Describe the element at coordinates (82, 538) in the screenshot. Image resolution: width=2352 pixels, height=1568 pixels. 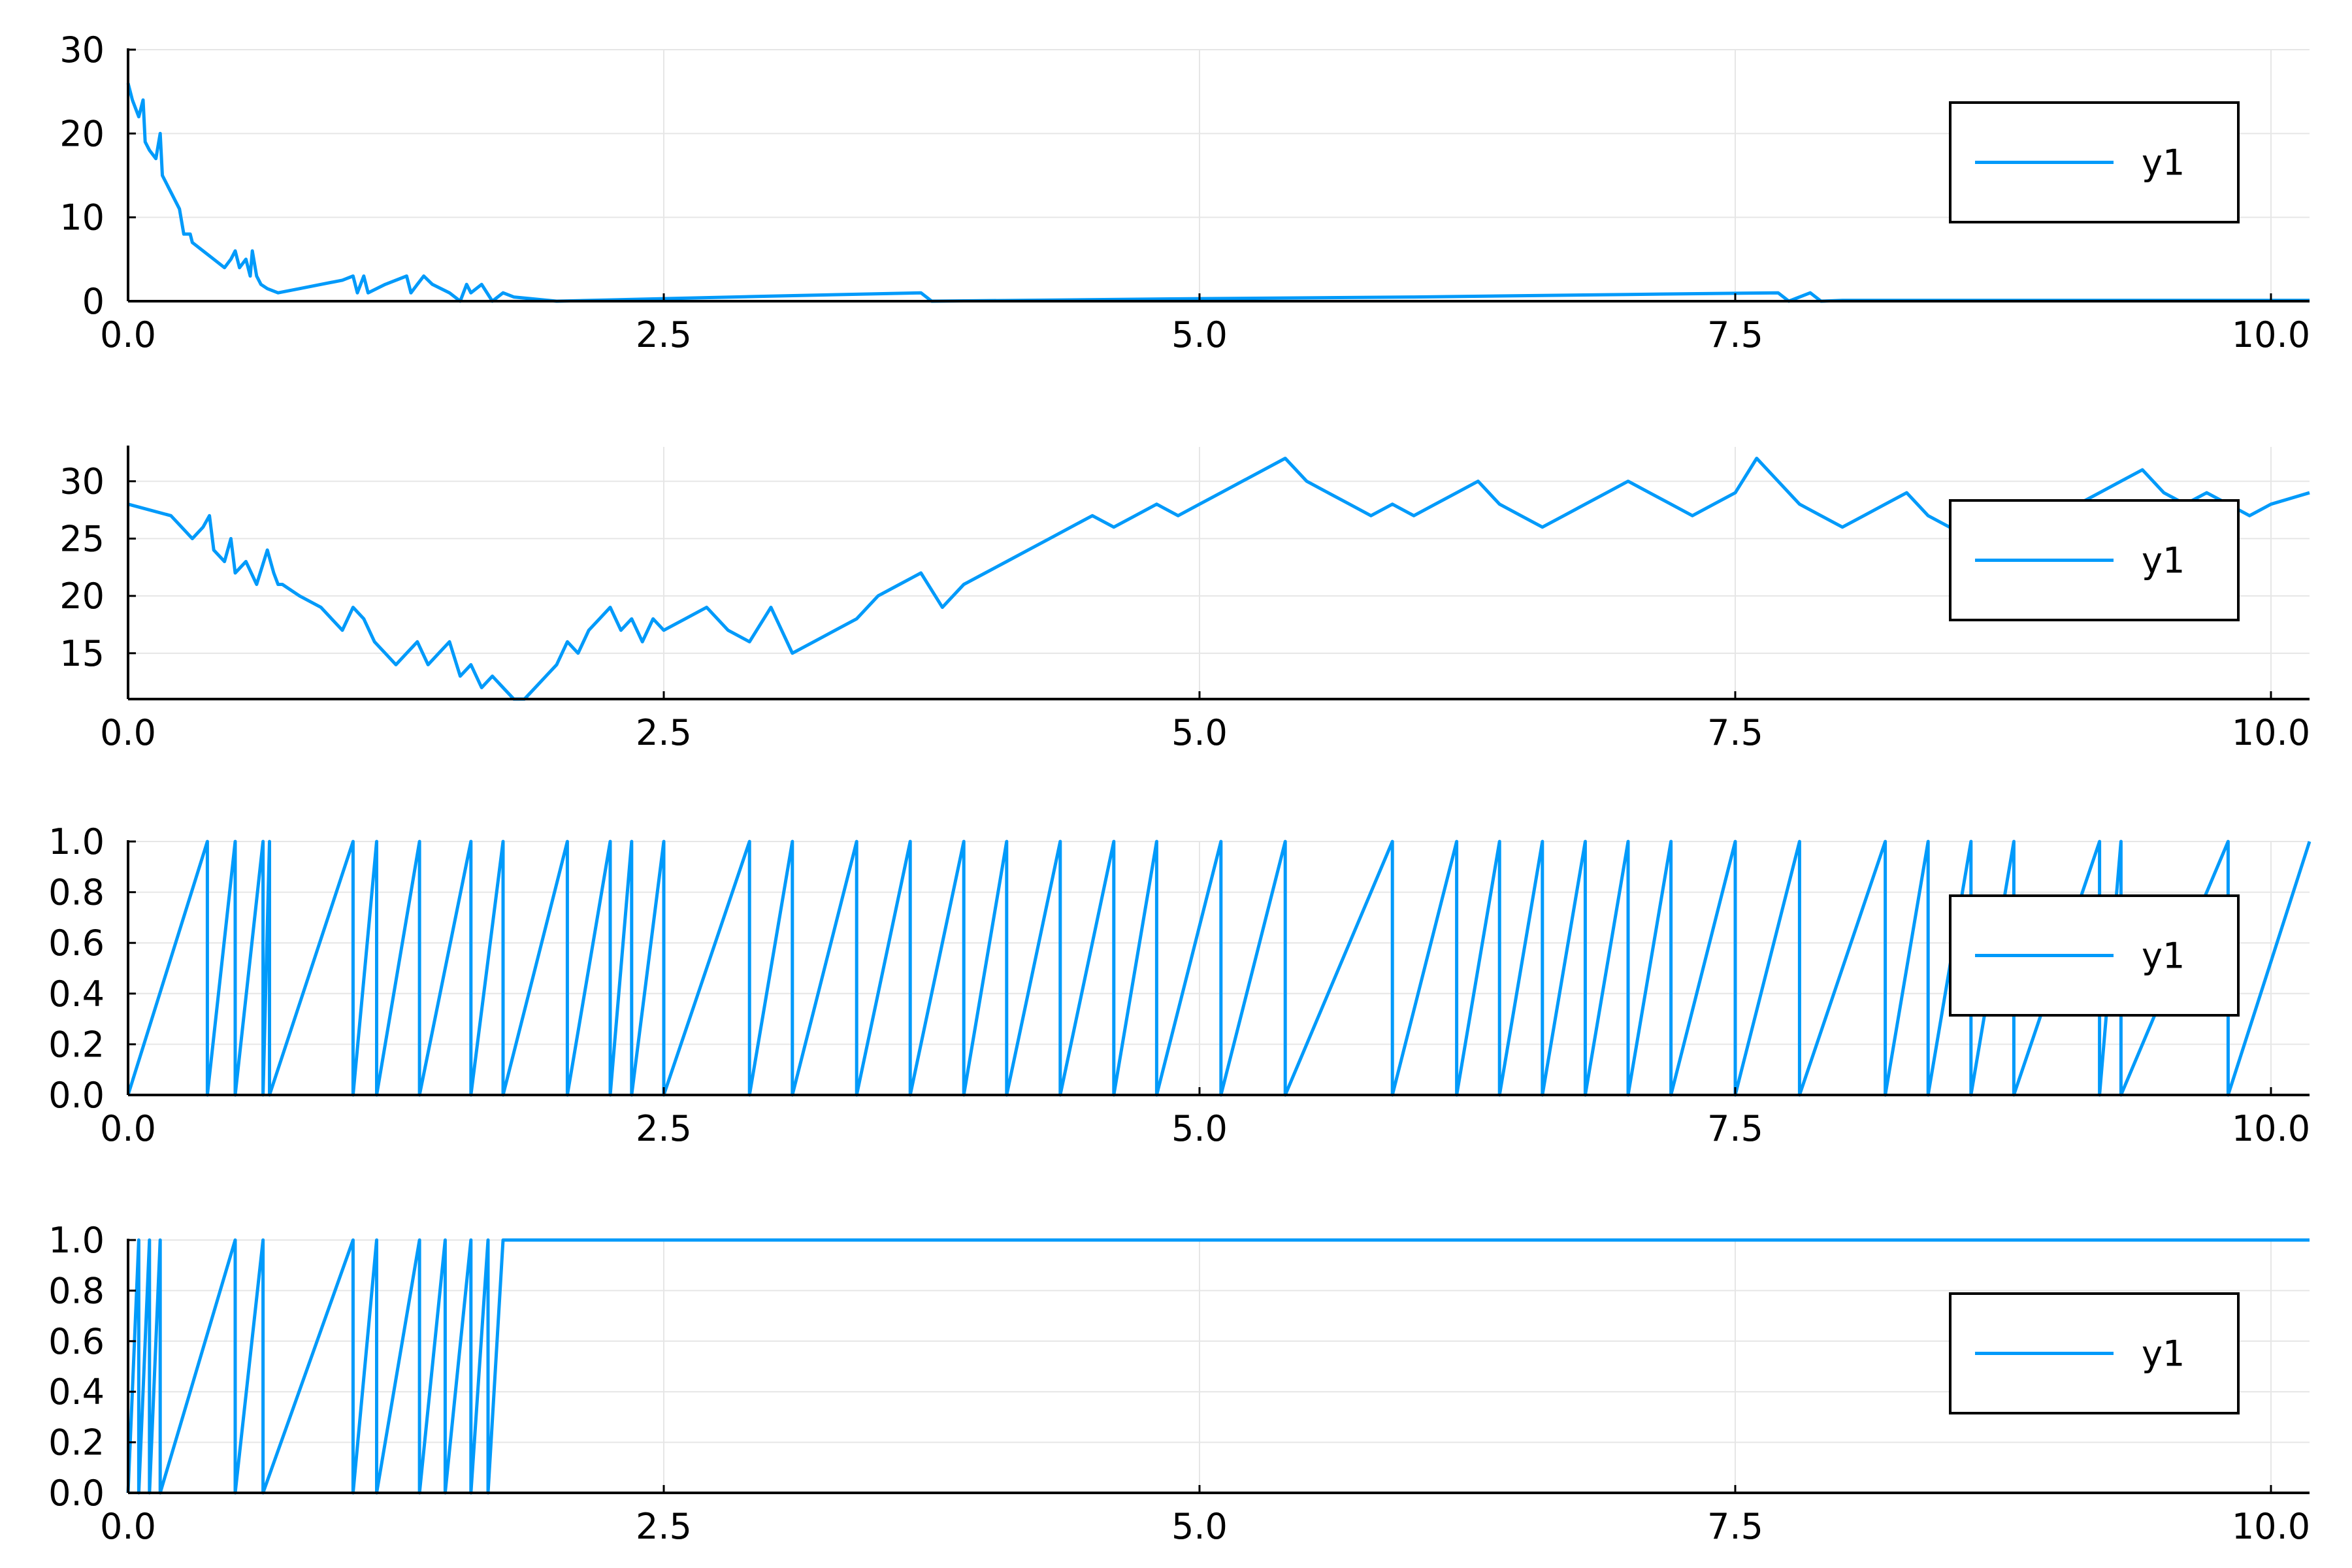
I see `y-tick-label-2: 25` at that location.